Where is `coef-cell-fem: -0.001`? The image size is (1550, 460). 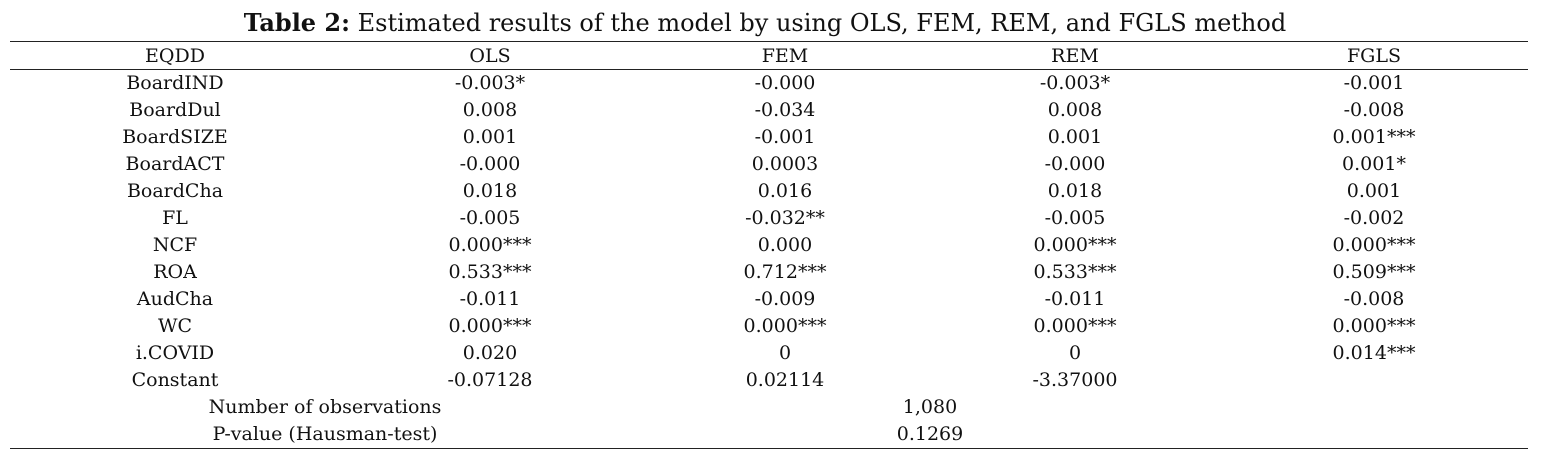 coef-cell-fem: -0.001 is located at coordinates (785, 137).